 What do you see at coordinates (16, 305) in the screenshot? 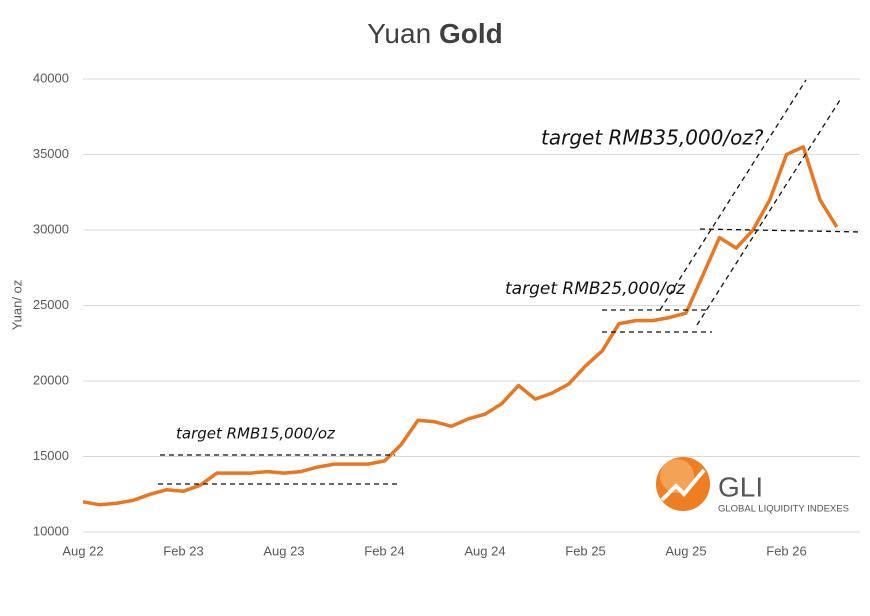
I see `y-axis-label: Yuan/ oz` at bounding box center [16, 305].